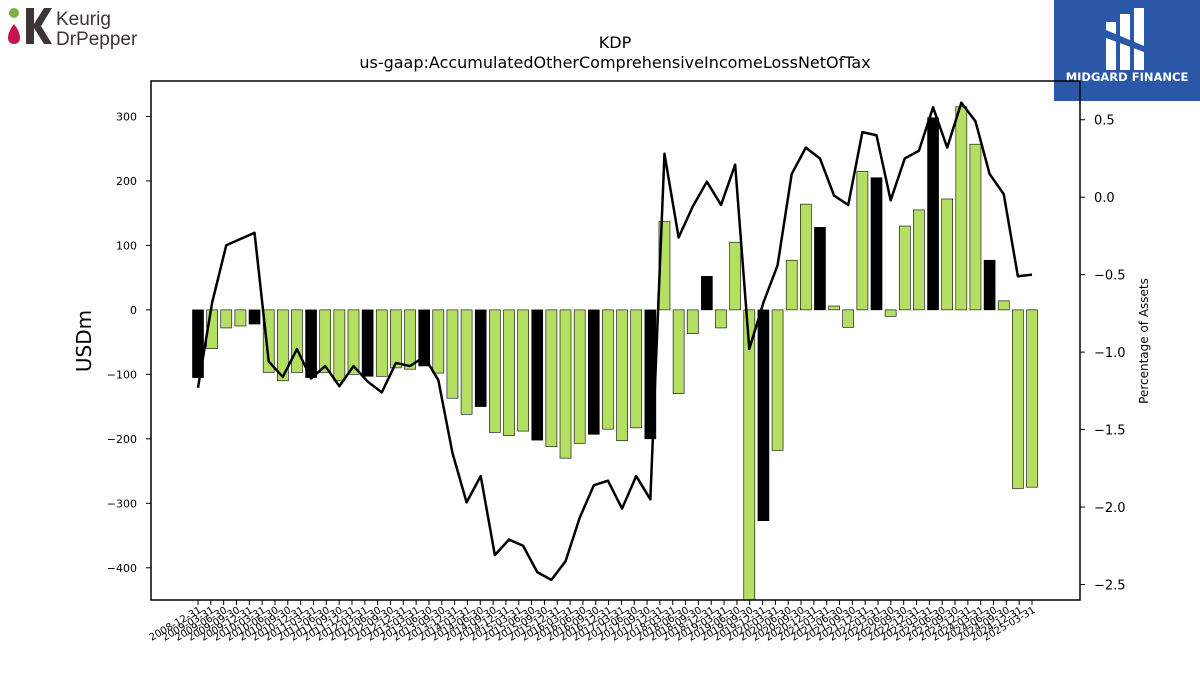 This screenshot has width=1200, height=675. What do you see at coordinates (133, 310) in the screenshot?
I see `y-tick-label: 0` at bounding box center [133, 310].